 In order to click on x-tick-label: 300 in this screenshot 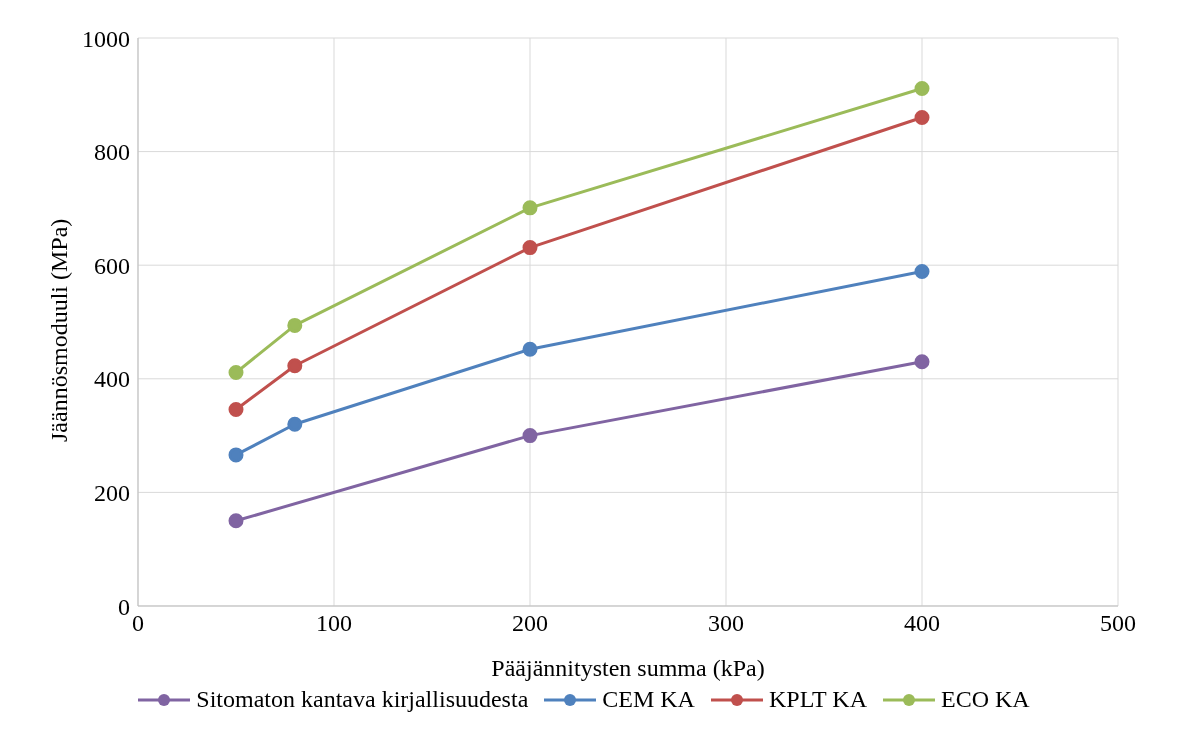, I will do `click(726, 623)`.